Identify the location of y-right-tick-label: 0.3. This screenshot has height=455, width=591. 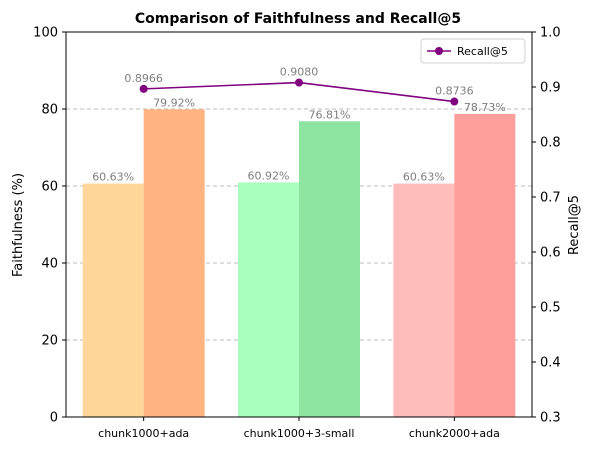
(550, 418).